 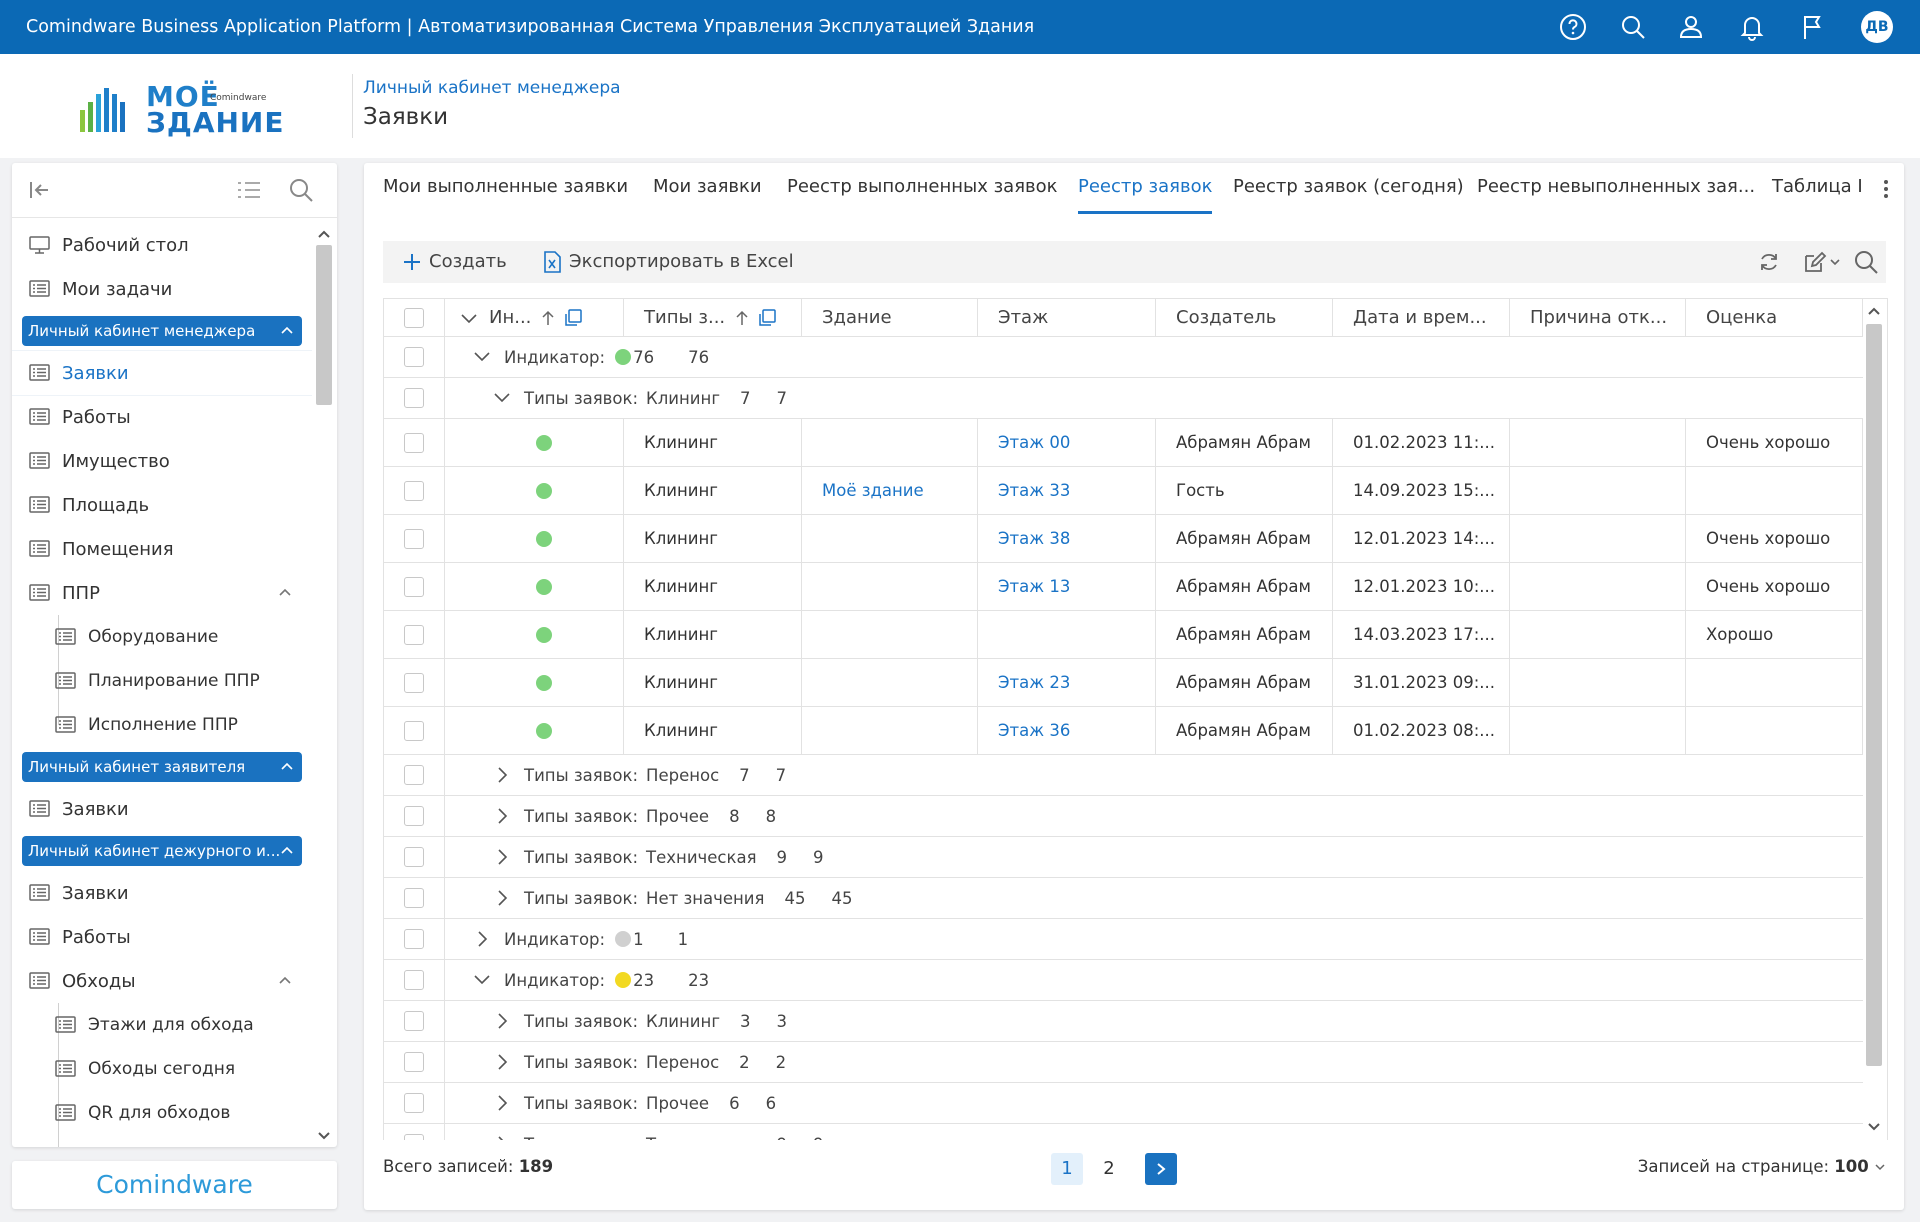 What do you see at coordinates (1244, 317) in the screenshot?
I see `column-header: Создатель` at bounding box center [1244, 317].